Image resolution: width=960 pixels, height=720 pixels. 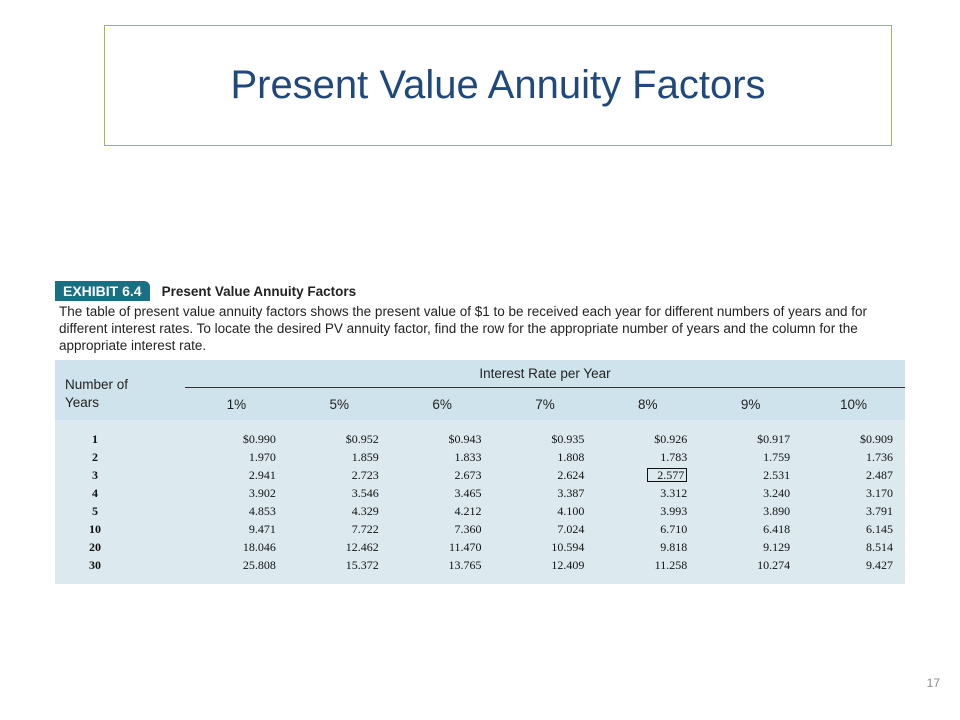 What do you see at coordinates (571, 456) in the screenshot?
I see `factor-cell: 1.808` at bounding box center [571, 456].